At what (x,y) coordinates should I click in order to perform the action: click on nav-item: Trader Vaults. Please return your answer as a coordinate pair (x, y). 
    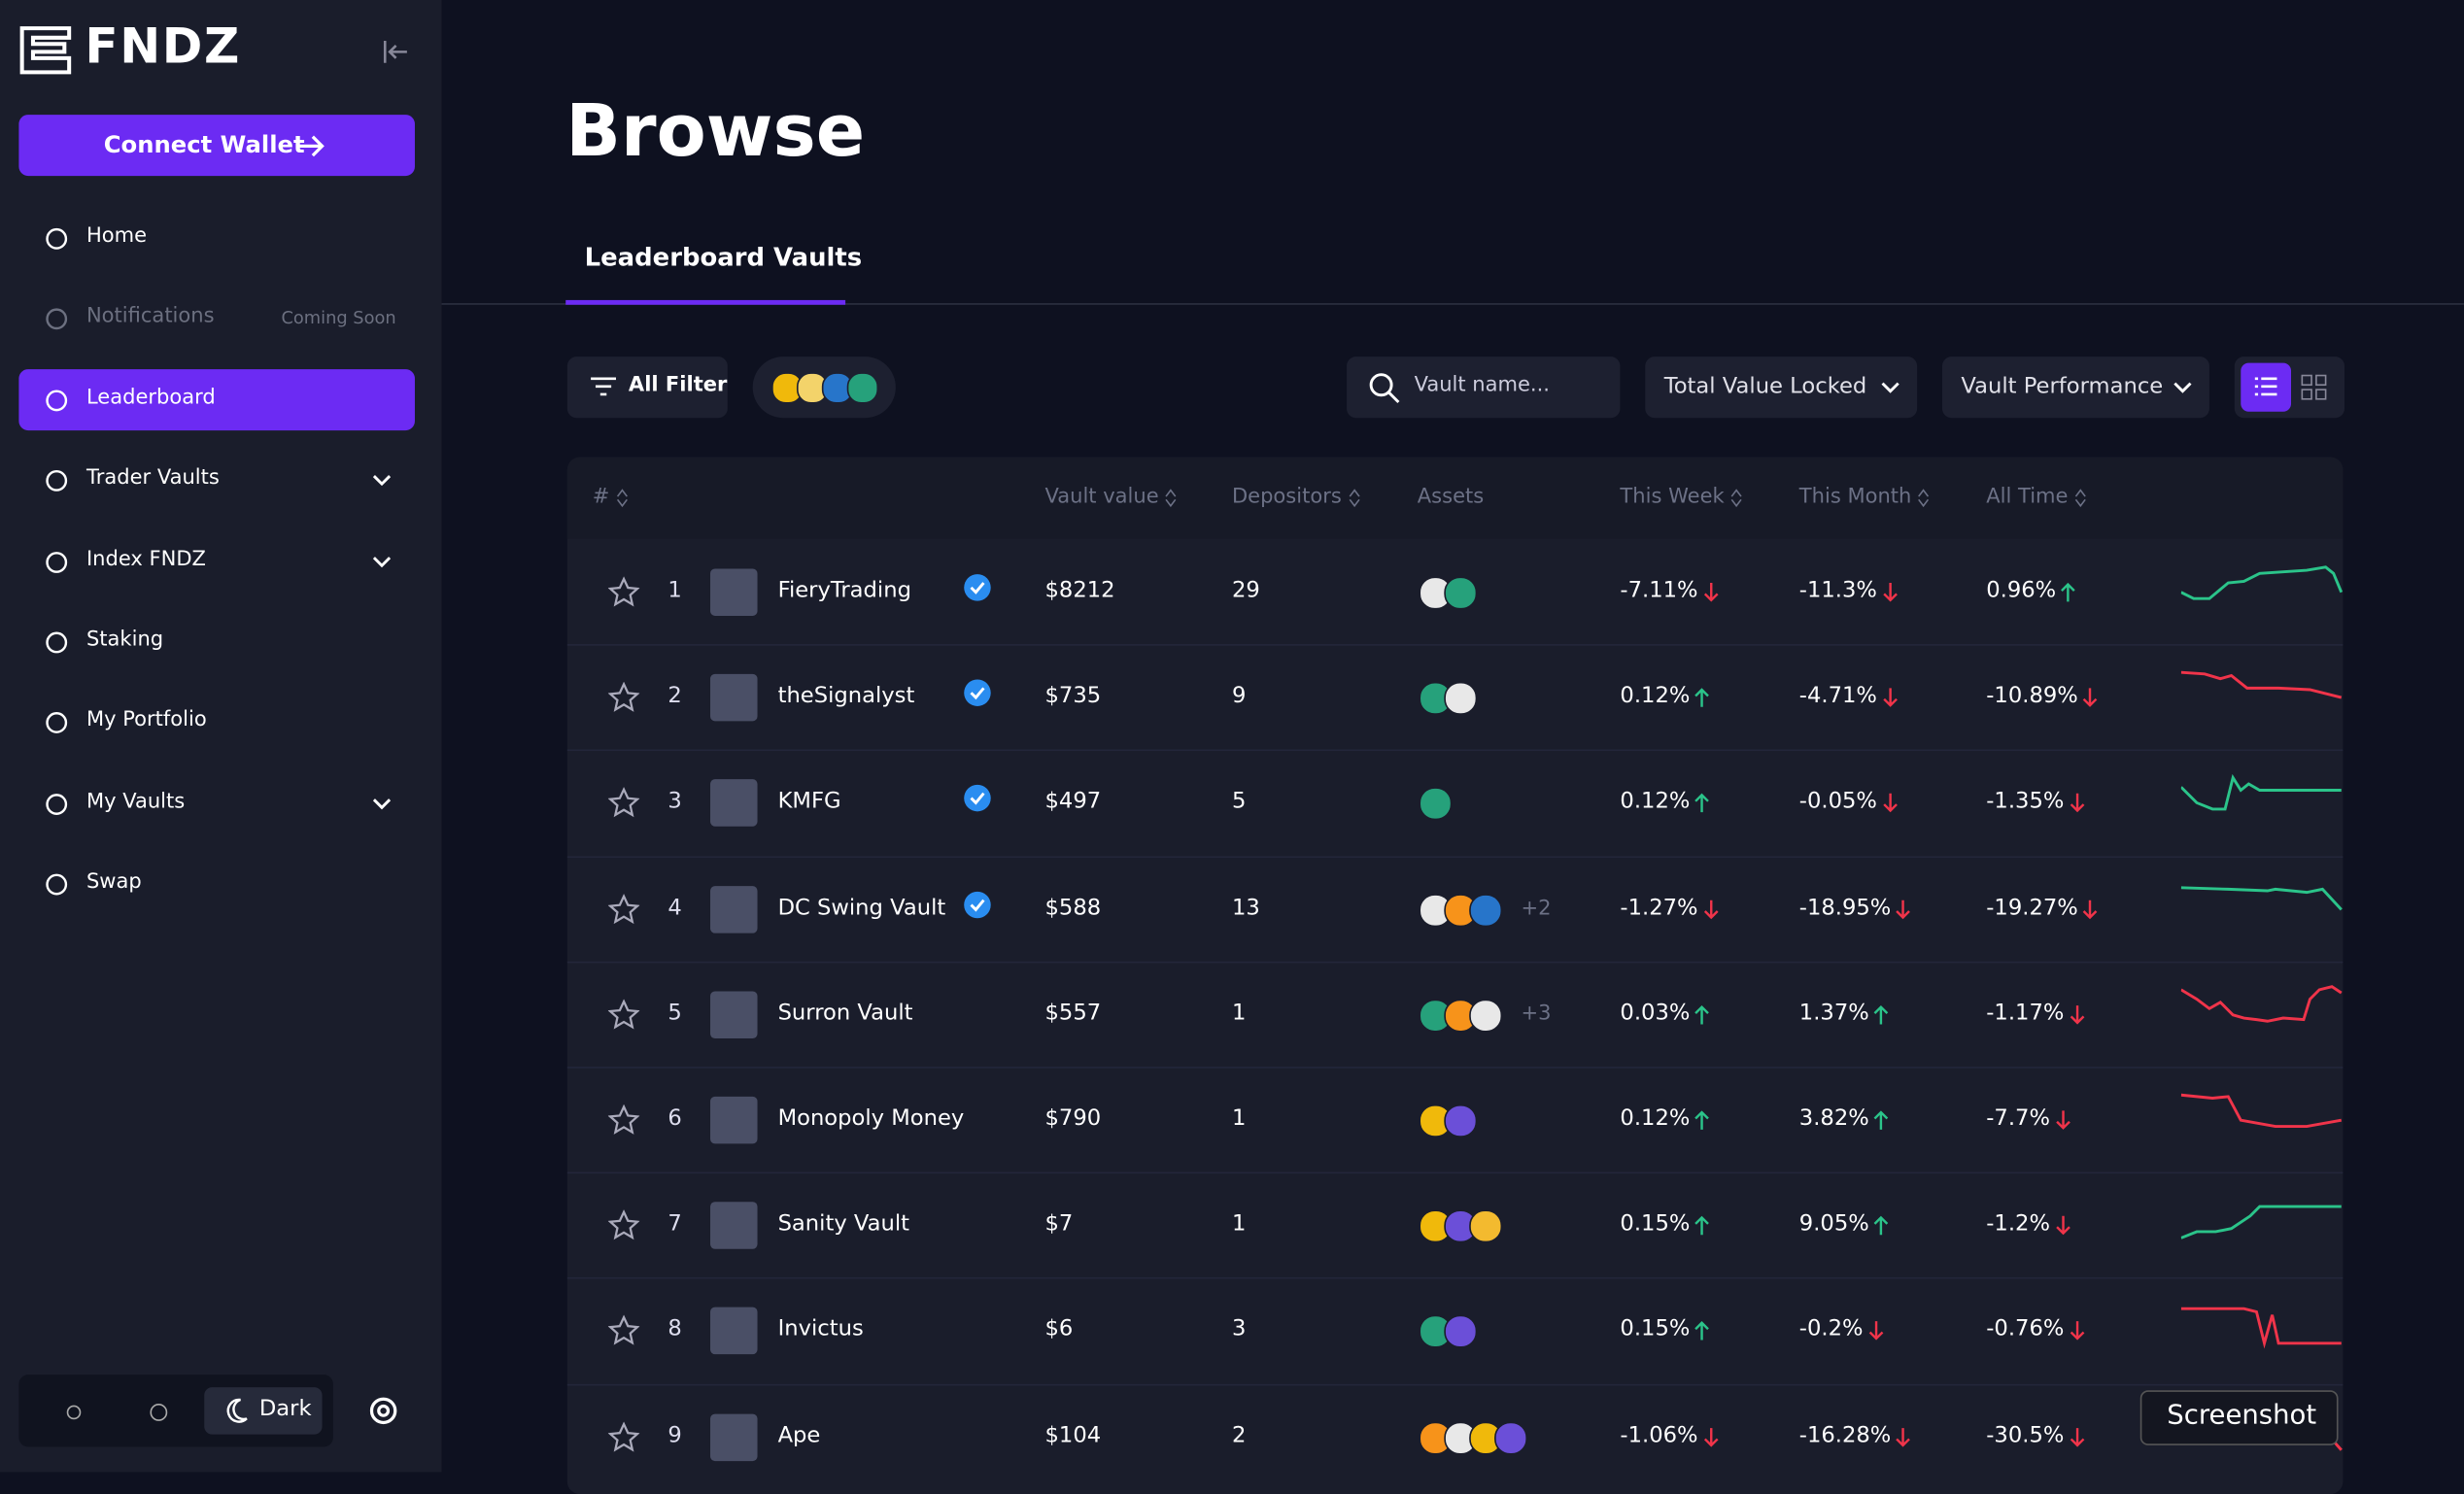
    Looking at the image, I should click on (153, 478).